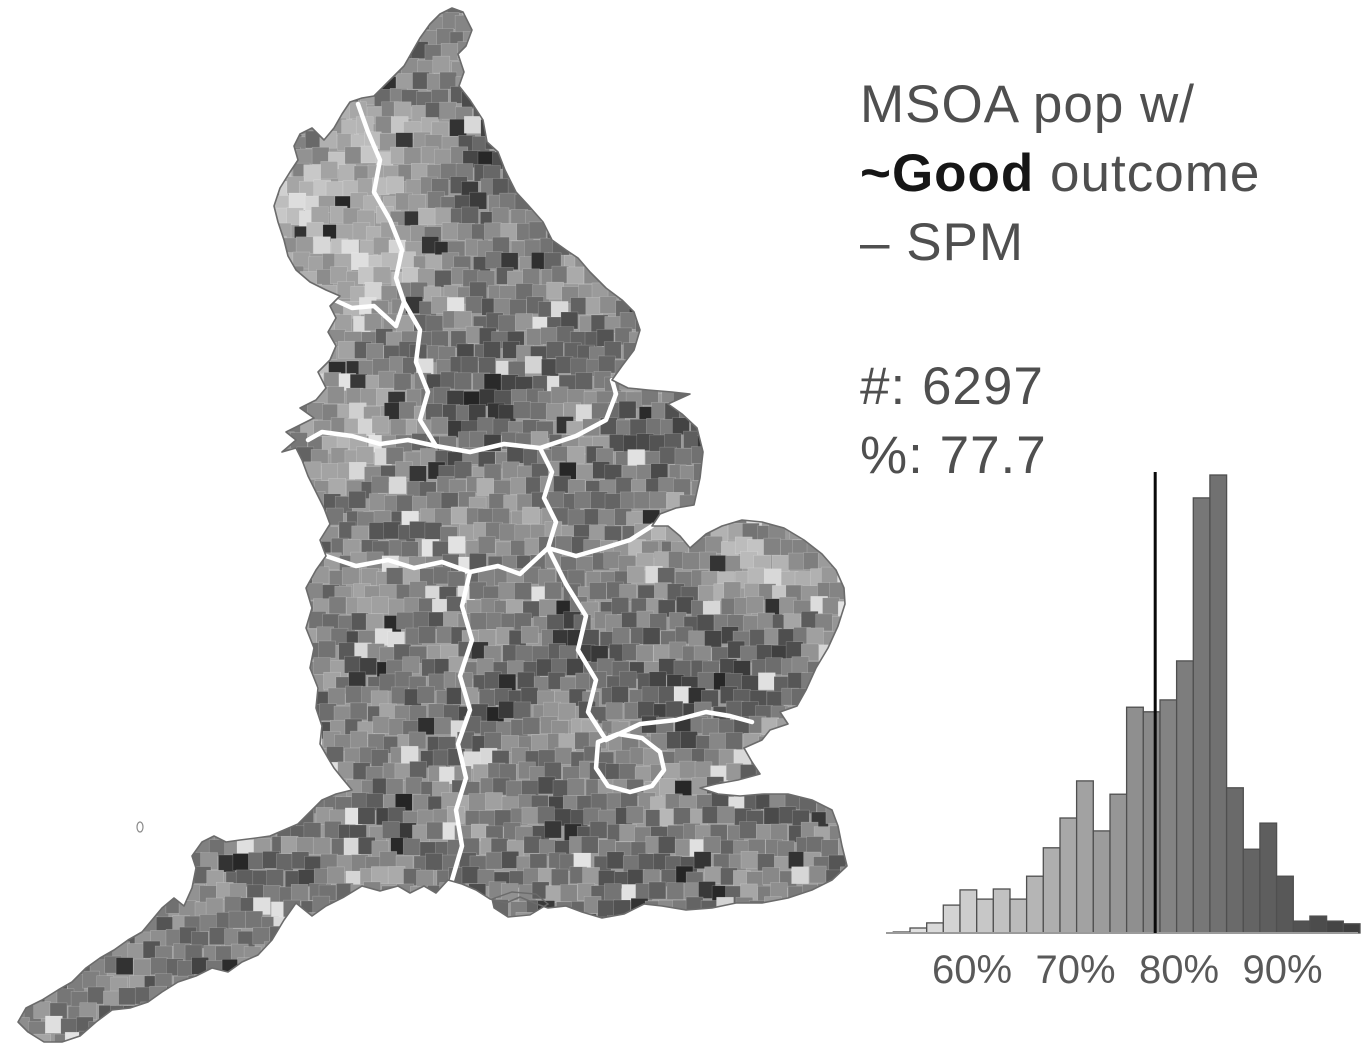 This screenshot has width=1363, height=1064. Describe the element at coordinates (140, 827) in the screenshot. I see `lundy-islet` at that location.